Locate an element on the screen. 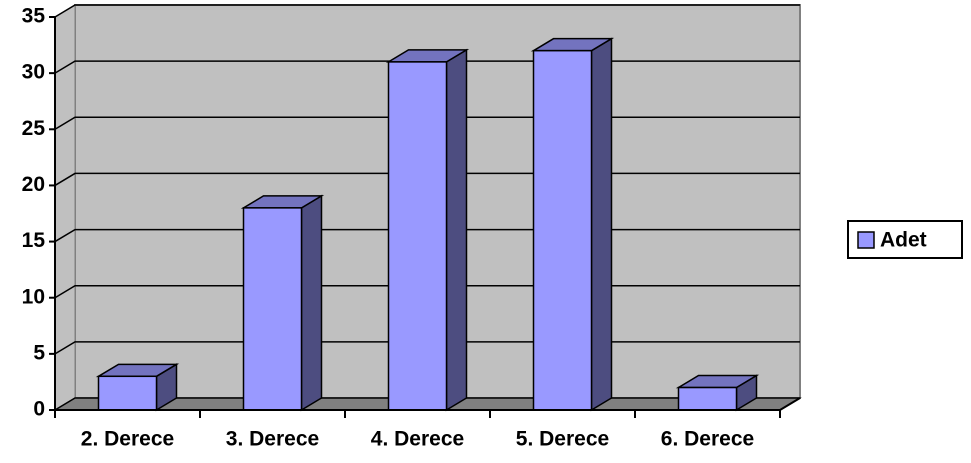 The height and width of the screenshot is (463, 971). legend-label: Adet is located at coordinates (903, 240).